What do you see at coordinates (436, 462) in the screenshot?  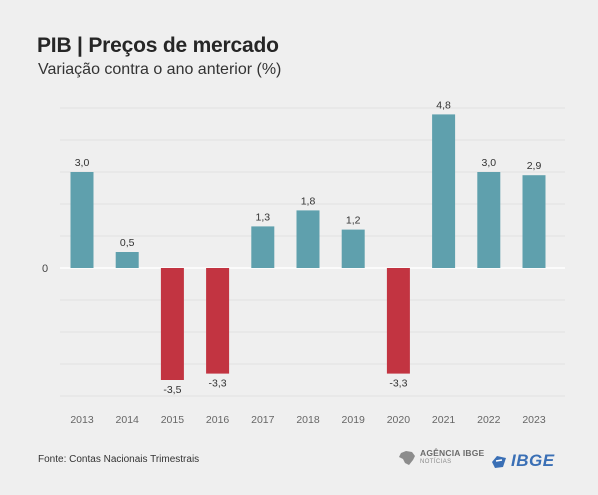 I see `agencia-logo-line2: NOTÍCIAS` at bounding box center [436, 462].